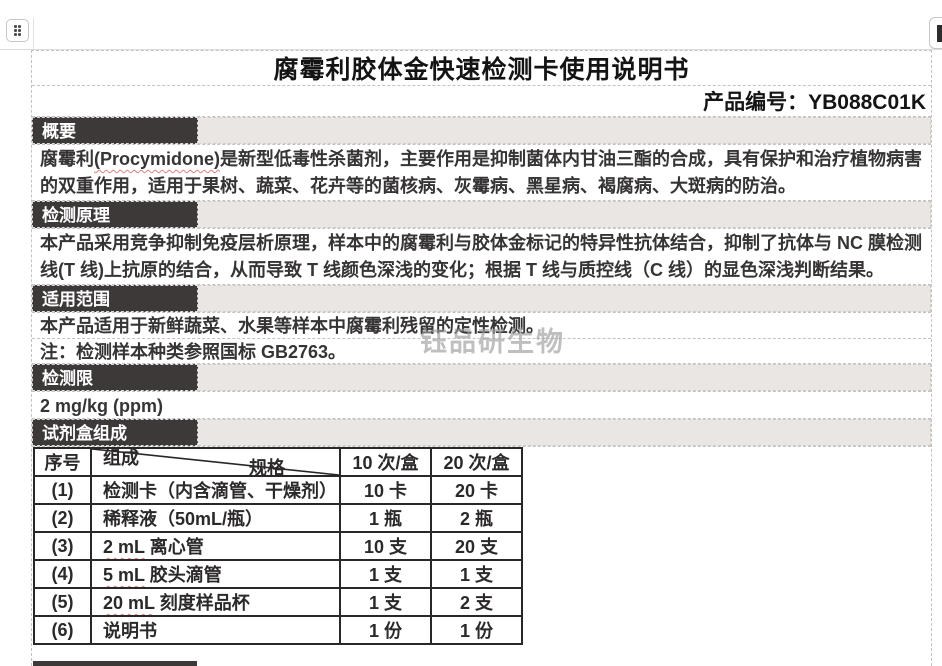 This screenshot has height=666, width=942. I want to click on next-section-header-partial, so click(115, 663).